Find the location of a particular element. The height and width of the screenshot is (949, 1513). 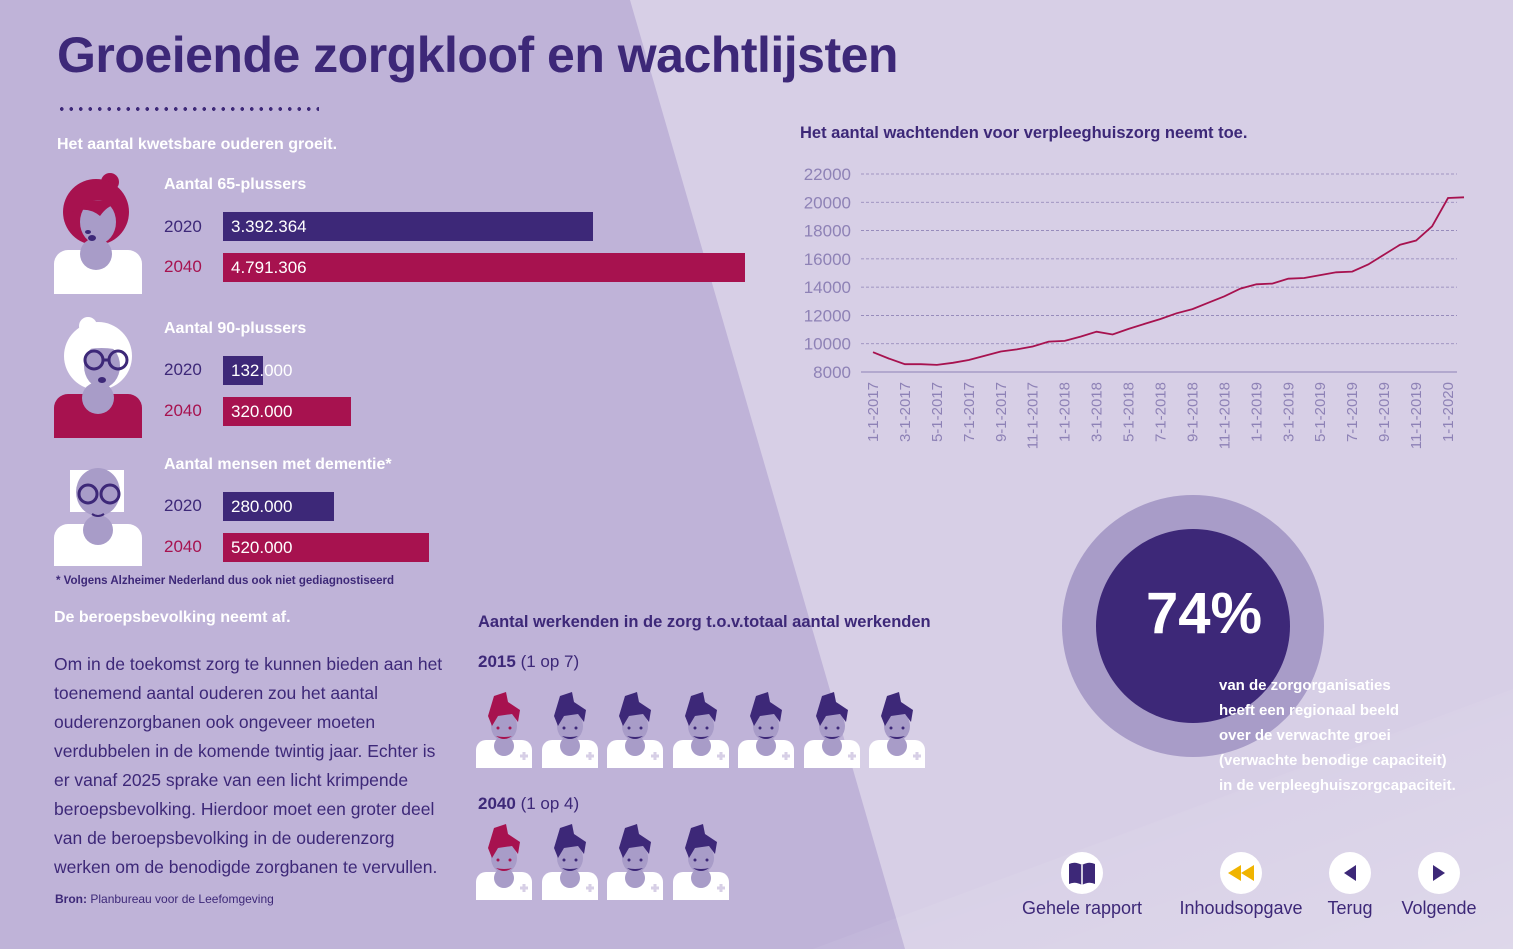

x-tick-label: 5-1-2018 is located at coordinates (1129, 412).